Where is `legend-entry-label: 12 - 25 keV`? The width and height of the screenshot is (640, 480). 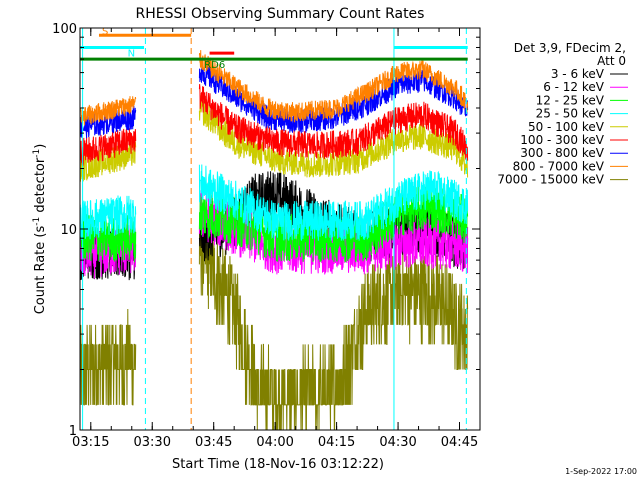
legend-entry-label: 12 - 25 keV is located at coordinates (570, 100).